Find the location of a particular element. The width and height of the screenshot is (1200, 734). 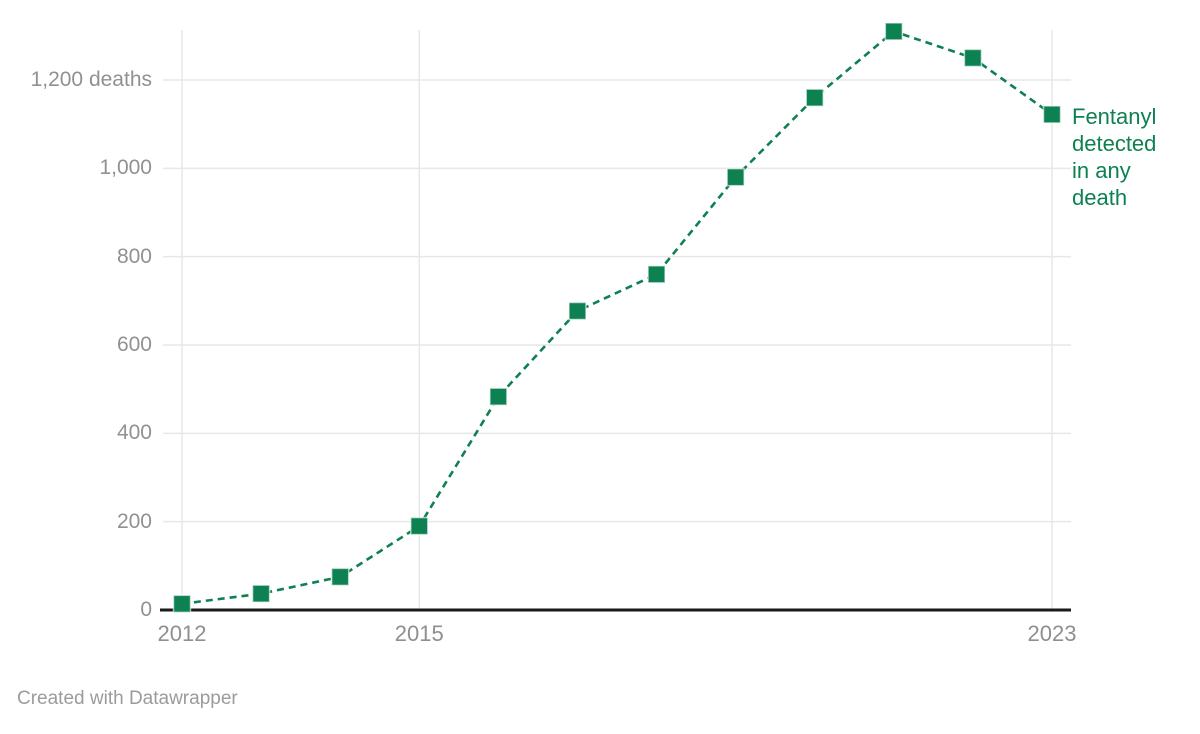

y-tick-label: 0 is located at coordinates (146, 609).